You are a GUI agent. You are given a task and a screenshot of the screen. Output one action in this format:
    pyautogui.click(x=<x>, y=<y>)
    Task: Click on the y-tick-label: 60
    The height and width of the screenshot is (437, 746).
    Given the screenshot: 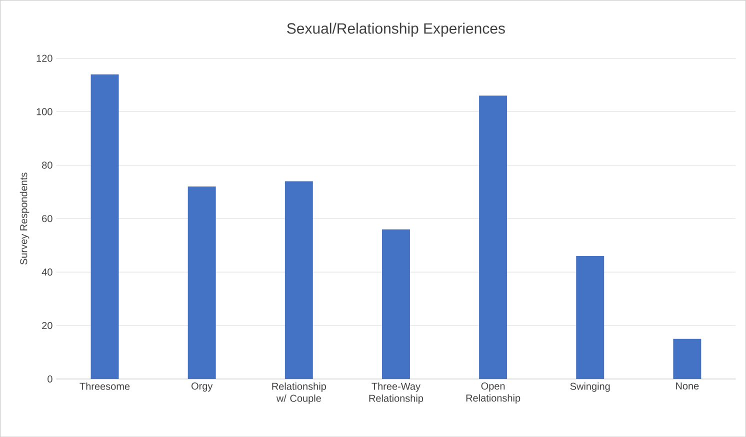 What is the action you would take?
    pyautogui.click(x=47, y=218)
    